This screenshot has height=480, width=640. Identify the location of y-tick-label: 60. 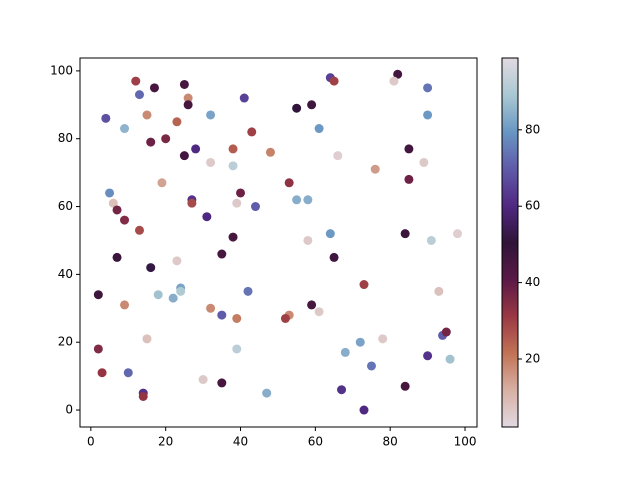
(65, 206).